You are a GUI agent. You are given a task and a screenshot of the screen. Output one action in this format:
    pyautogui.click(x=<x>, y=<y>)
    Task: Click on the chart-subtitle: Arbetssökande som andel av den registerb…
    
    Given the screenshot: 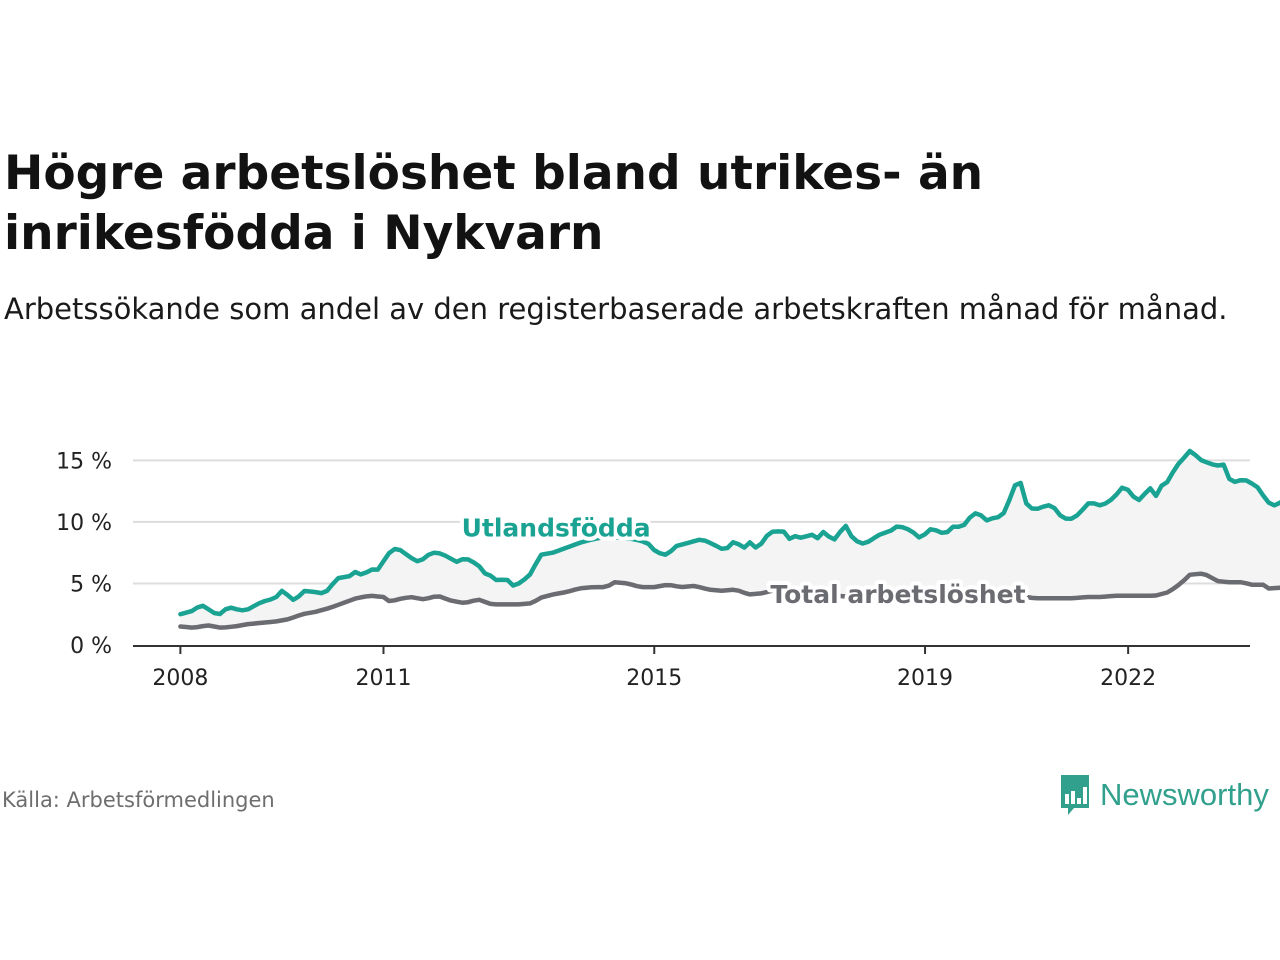 What is the action you would take?
    pyautogui.click(x=616, y=309)
    